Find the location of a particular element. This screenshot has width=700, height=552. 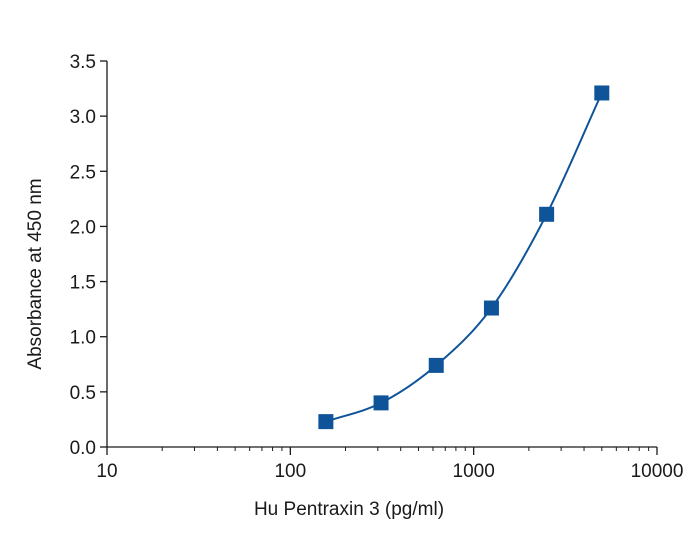

y-tick-label: 1.5 is located at coordinates (83, 283).